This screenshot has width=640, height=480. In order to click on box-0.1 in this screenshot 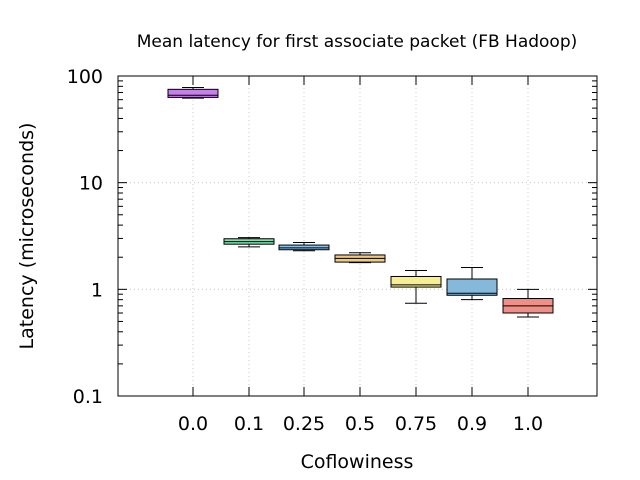, I will do `click(249, 242)`.